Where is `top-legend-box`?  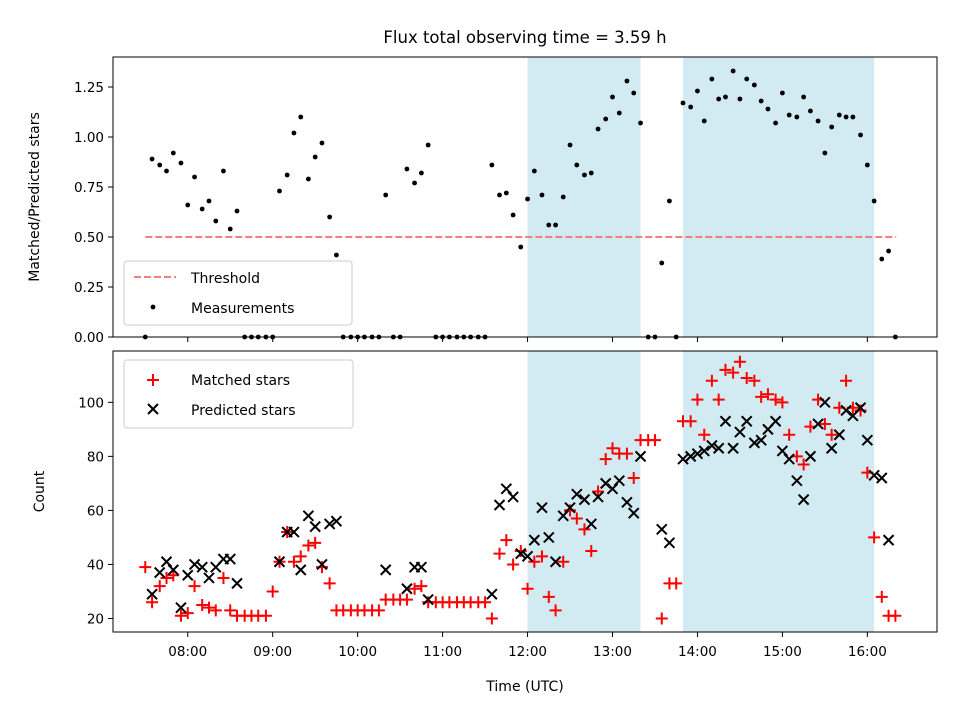 top-legend-box is located at coordinates (238, 293).